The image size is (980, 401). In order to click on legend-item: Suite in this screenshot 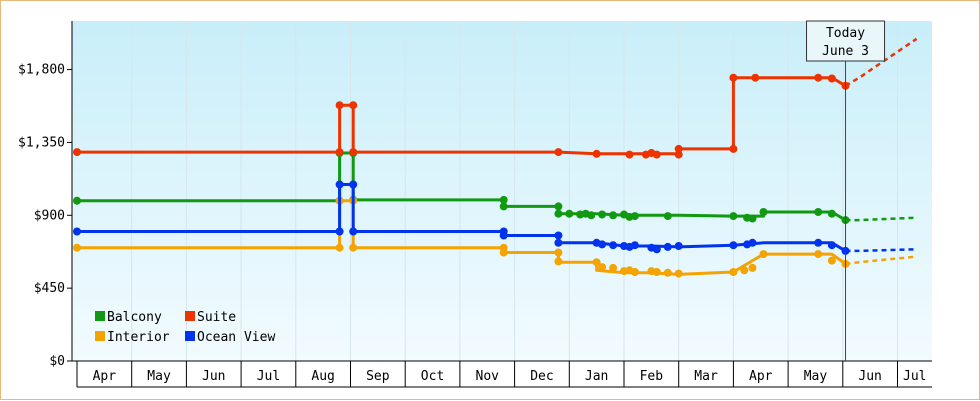, I will do `click(210, 317)`.